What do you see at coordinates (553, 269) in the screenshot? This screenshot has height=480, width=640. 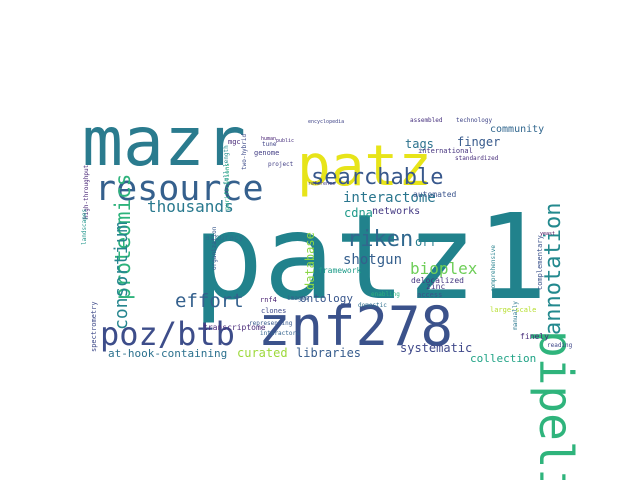 I see `word-annotation: annotation` at bounding box center [553, 269].